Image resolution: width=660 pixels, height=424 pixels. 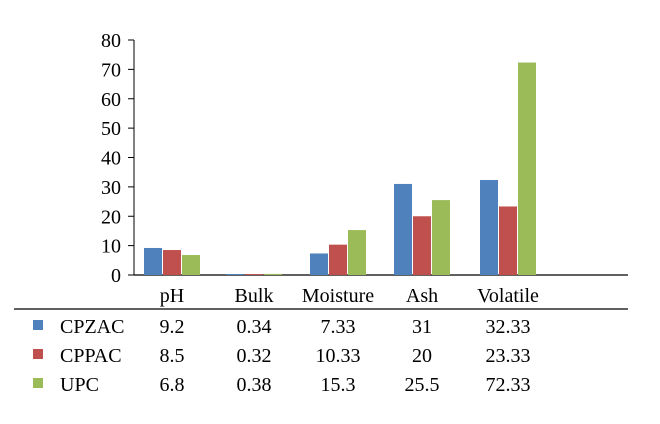 I want to click on series-name: CPZAC, so click(x=92, y=327).